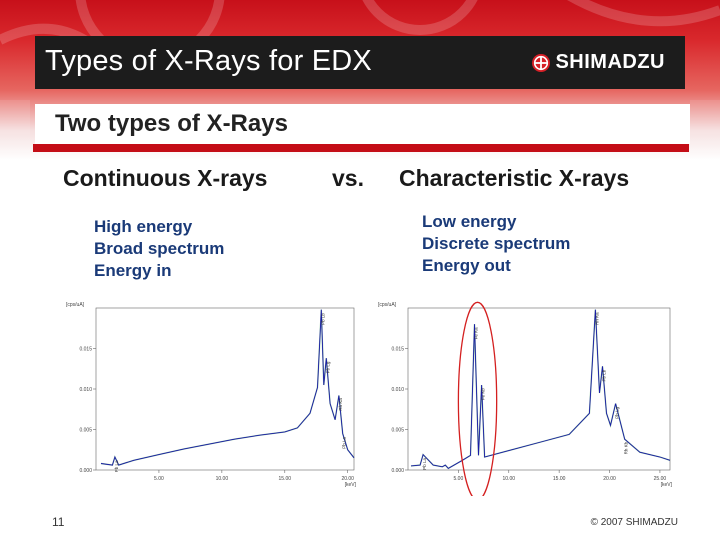 Image resolution: width=720 pixels, height=540 pixels. Describe the element at coordinates (660, 479) in the screenshot. I see `x-tick-label: 25.00` at that location.